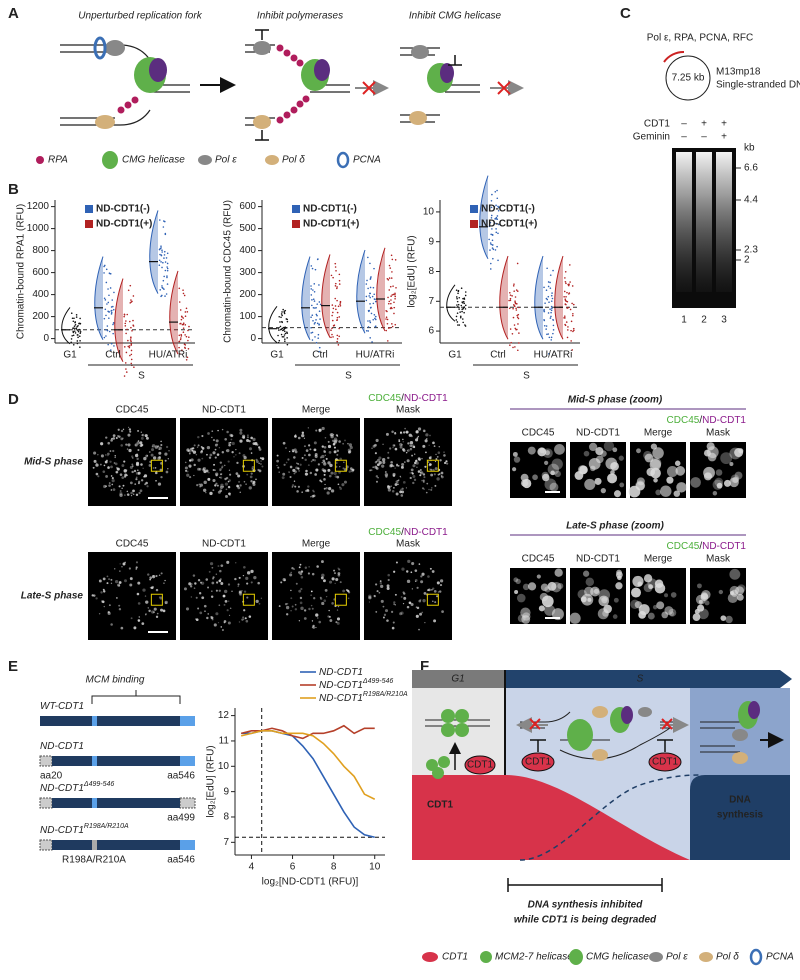  What do you see at coordinates (123, 761) in the screenshot?
I see `protein-bar` at bounding box center [123, 761].